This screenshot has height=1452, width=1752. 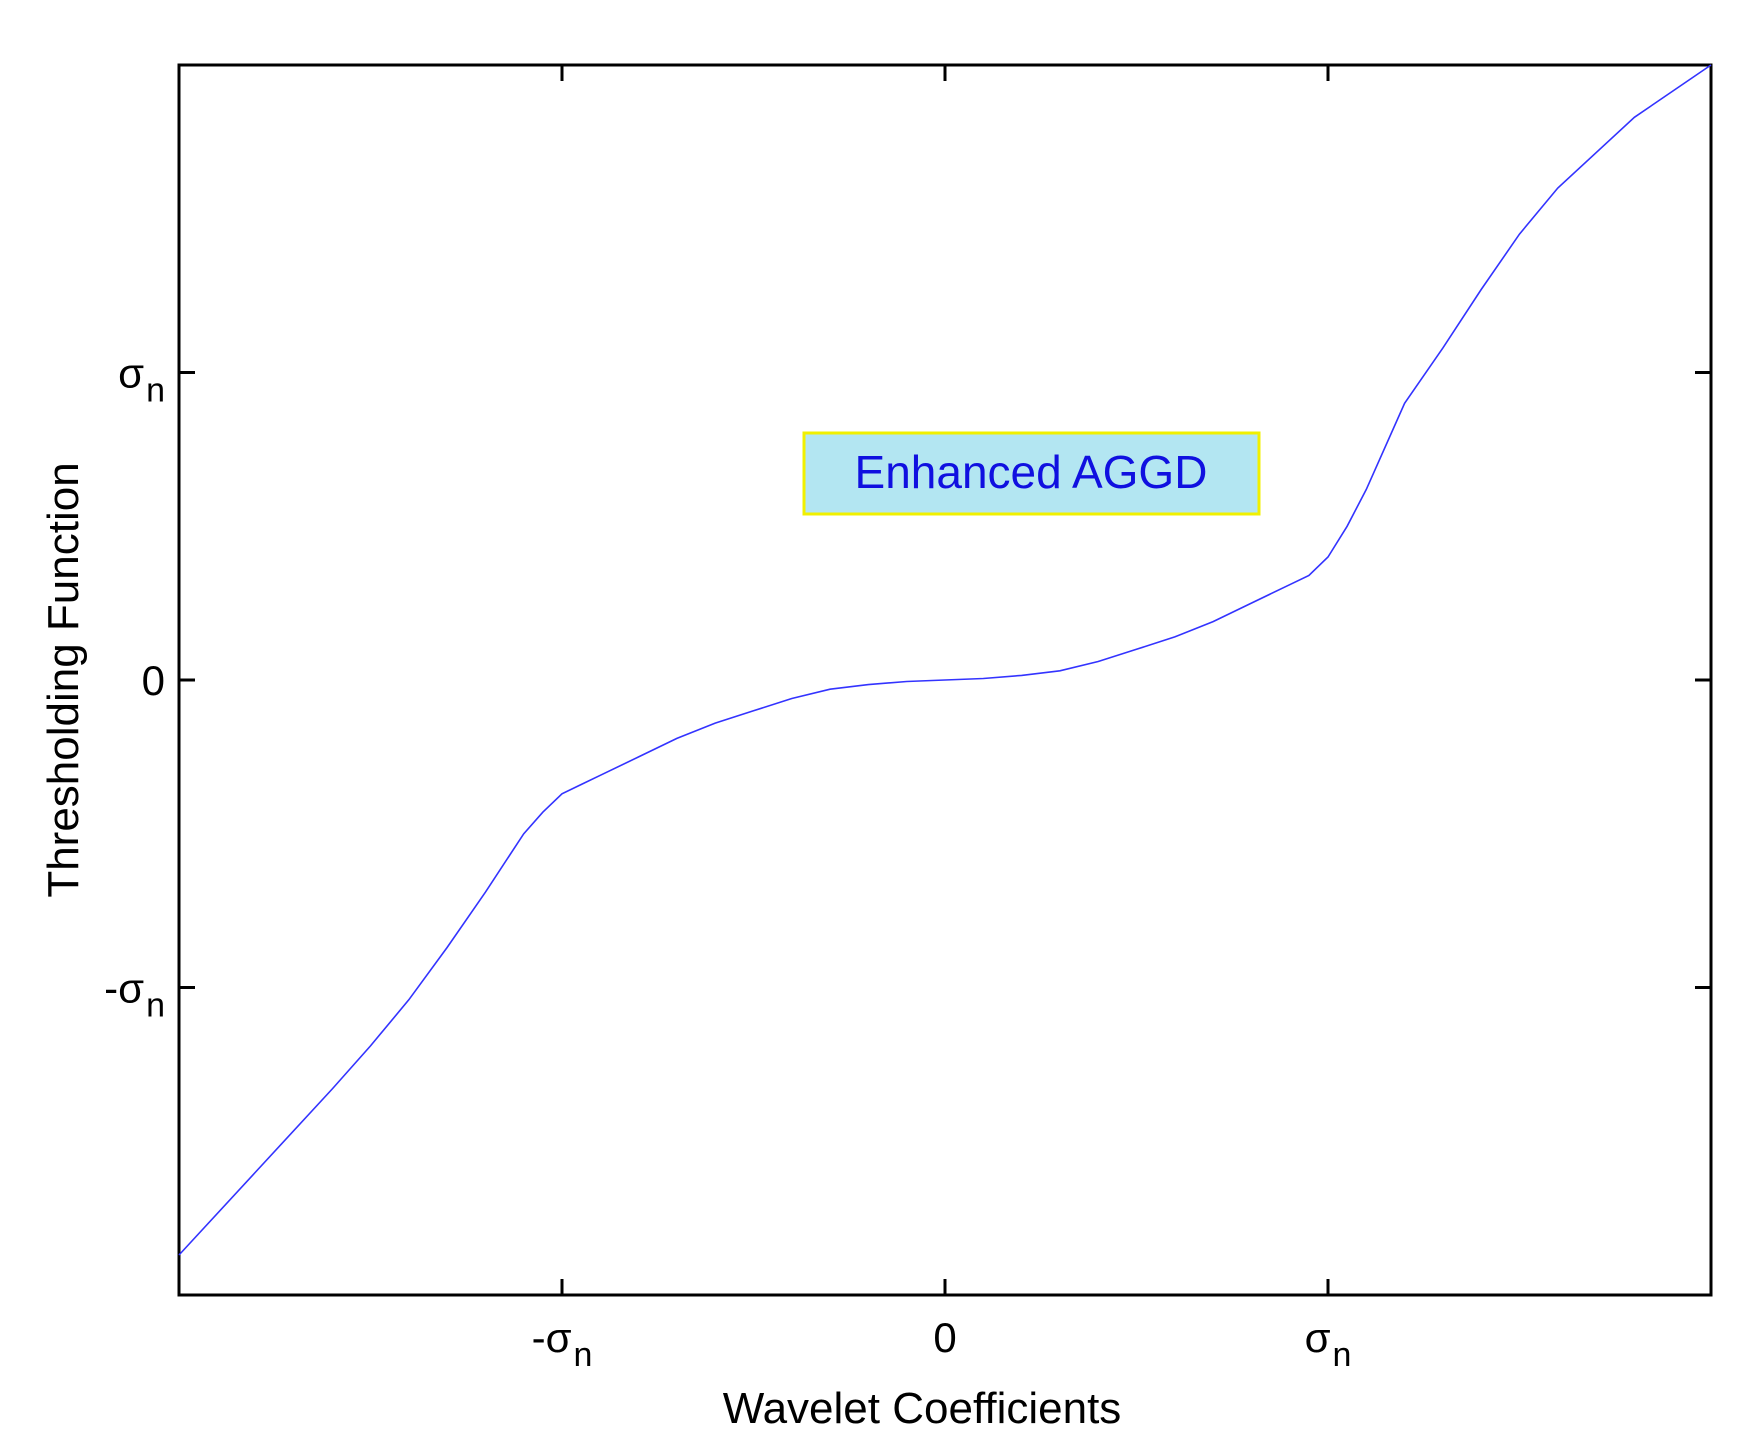 I want to click on annotation-text: Enhanced AGGD, so click(x=1031, y=472).